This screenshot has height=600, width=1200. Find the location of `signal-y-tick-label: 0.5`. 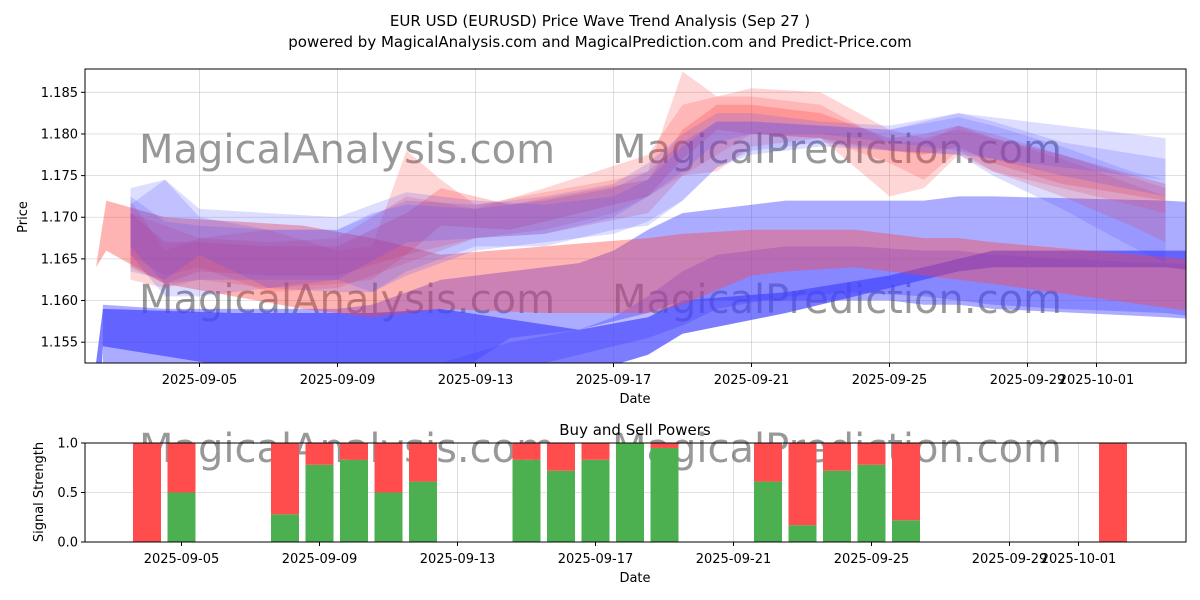

signal-y-tick-label: 0.5 is located at coordinates (67, 493).